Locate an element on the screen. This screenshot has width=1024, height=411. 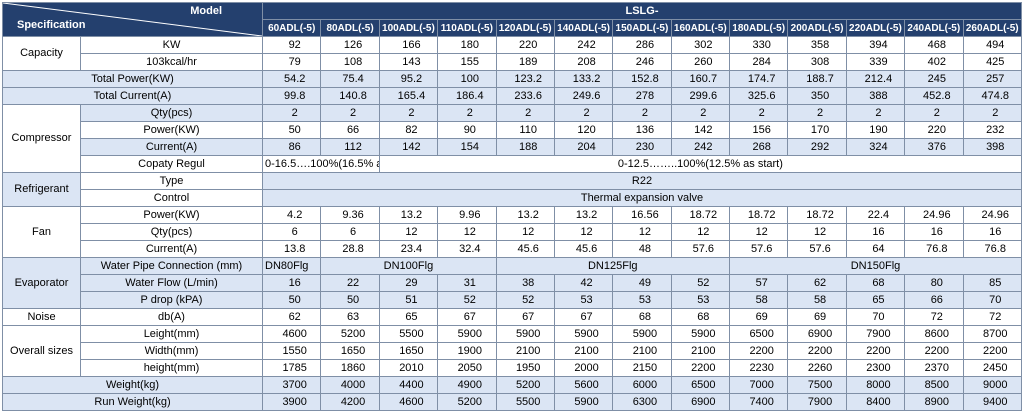
value-cell: 70 is located at coordinates (875, 317).